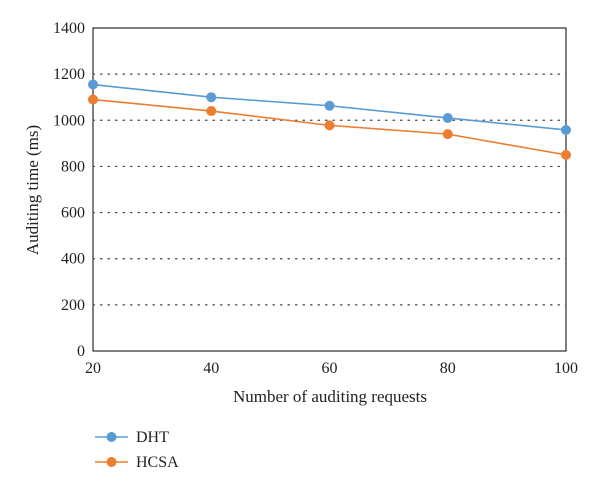 The height and width of the screenshot is (495, 600). I want to click on y-tick-label-400: 400, so click(73, 259).